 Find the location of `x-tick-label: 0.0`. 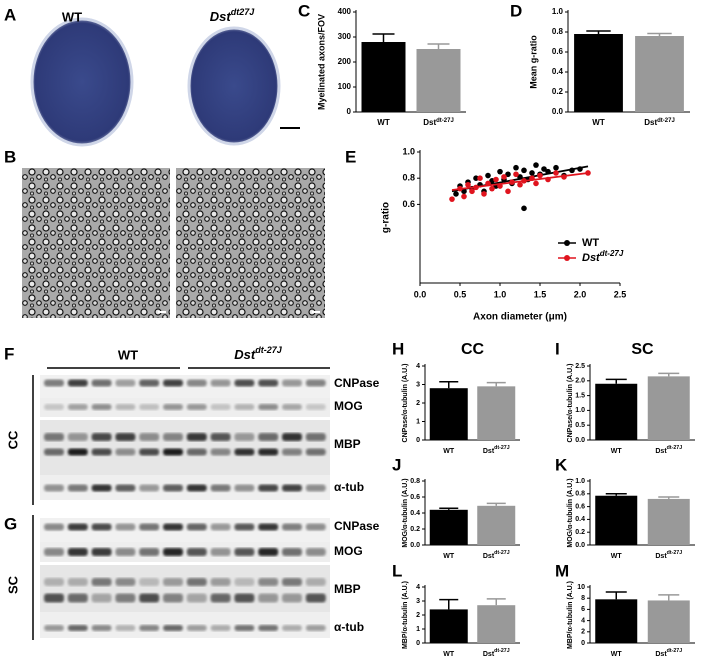

x-tick-label: 0.0 is located at coordinates (420, 294).